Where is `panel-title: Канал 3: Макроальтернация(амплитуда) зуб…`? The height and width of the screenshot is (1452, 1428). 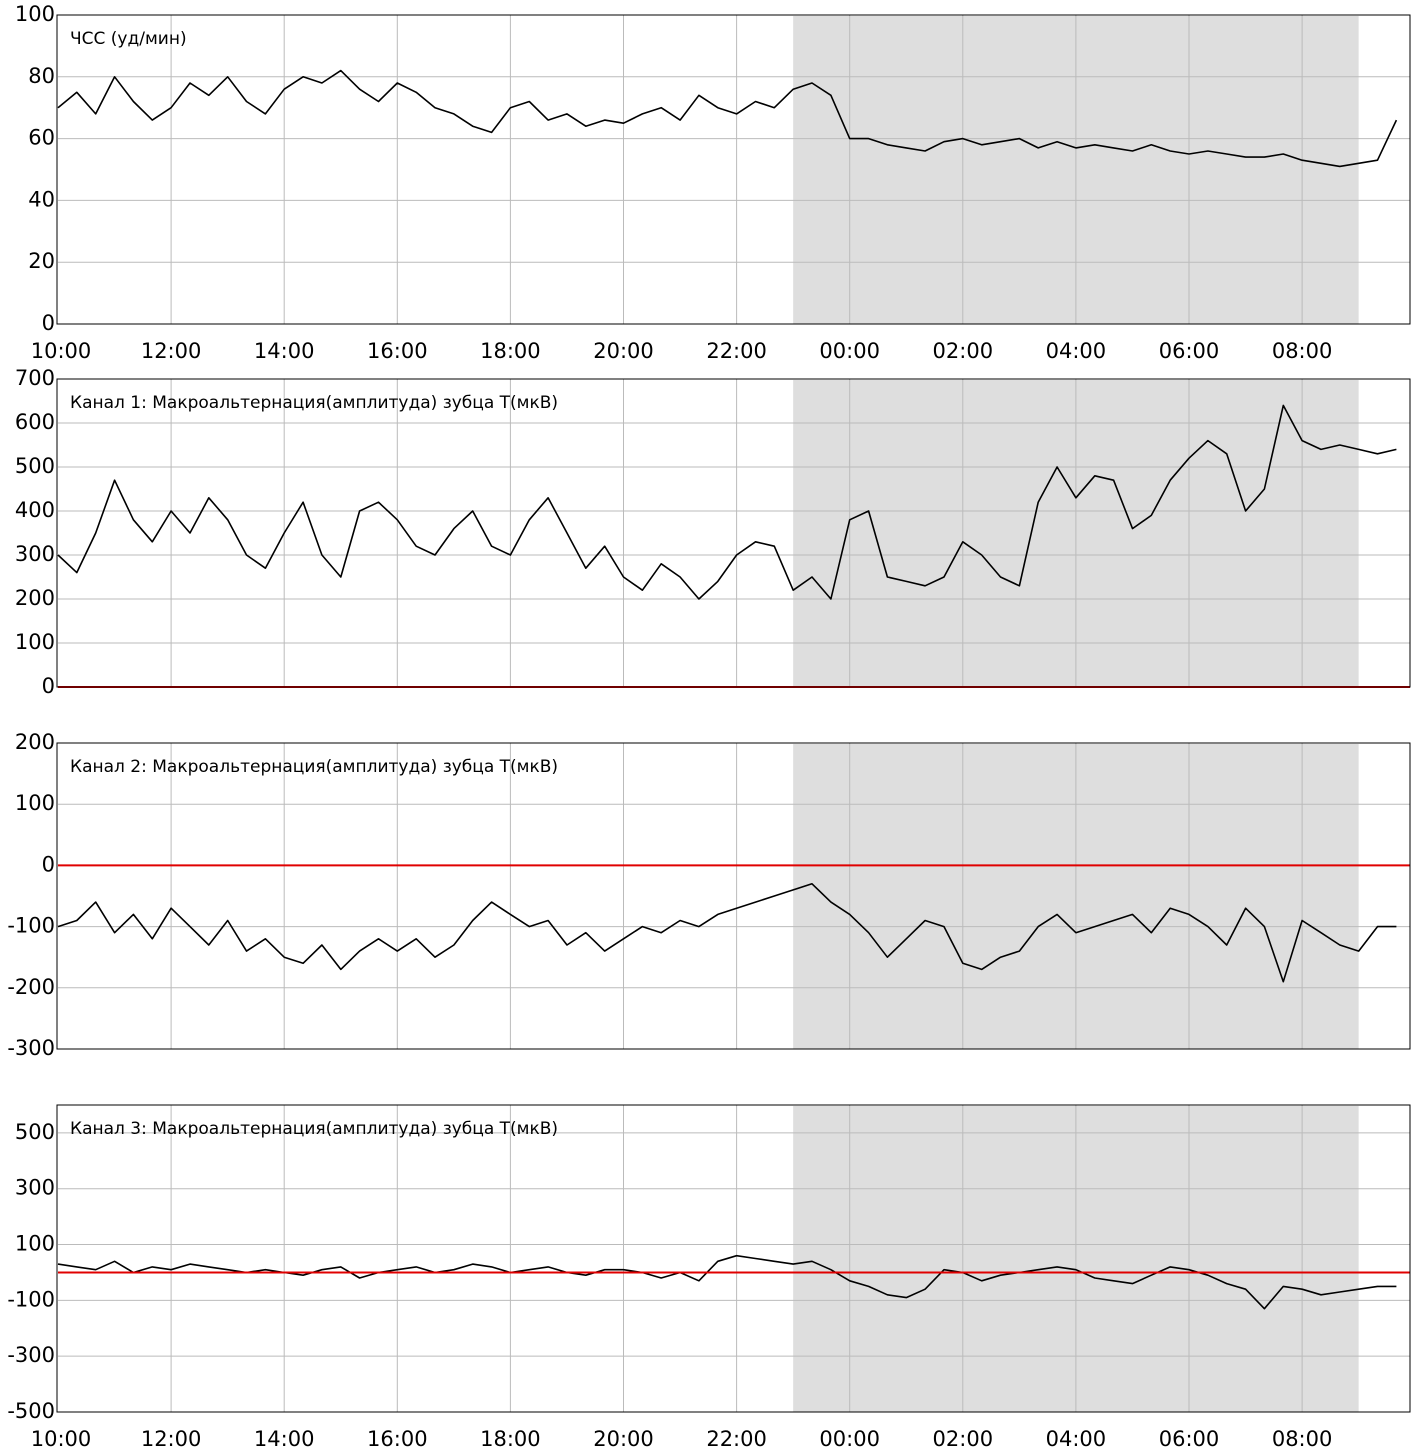
panel-title: Канал 3: Макроальтернация(амплитуда) зуб… is located at coordinates (314, 1129).